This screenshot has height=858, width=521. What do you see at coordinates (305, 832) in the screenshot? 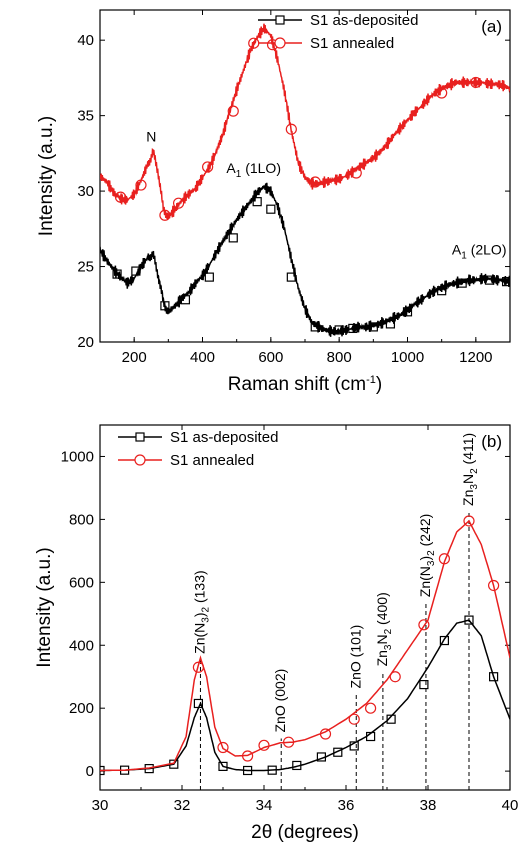
I see `x-axis-label: 2θ (degrees)` at bounding box center [305, 832].